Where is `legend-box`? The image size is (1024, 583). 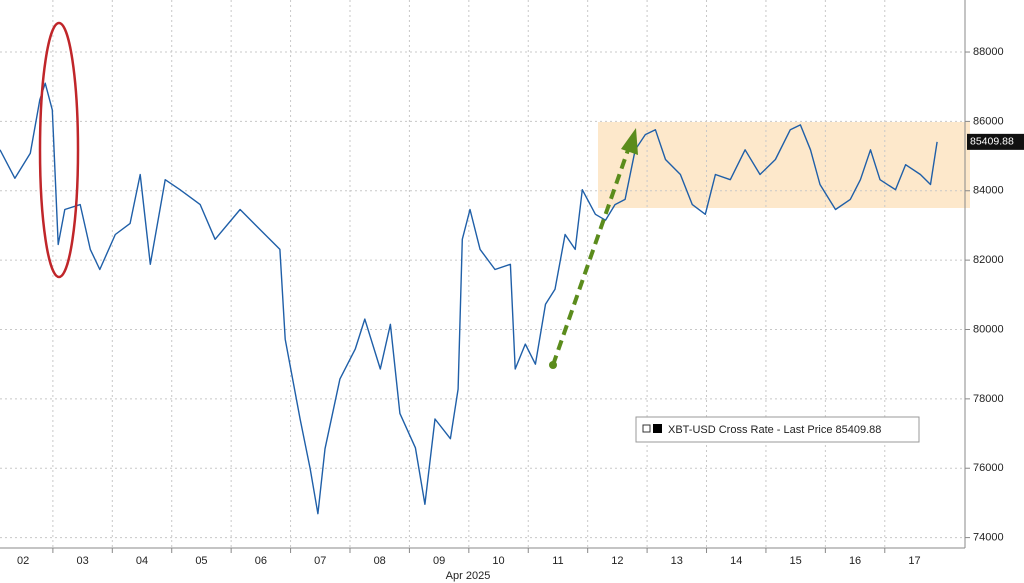
legend-box is located at coordinates (777, 429).